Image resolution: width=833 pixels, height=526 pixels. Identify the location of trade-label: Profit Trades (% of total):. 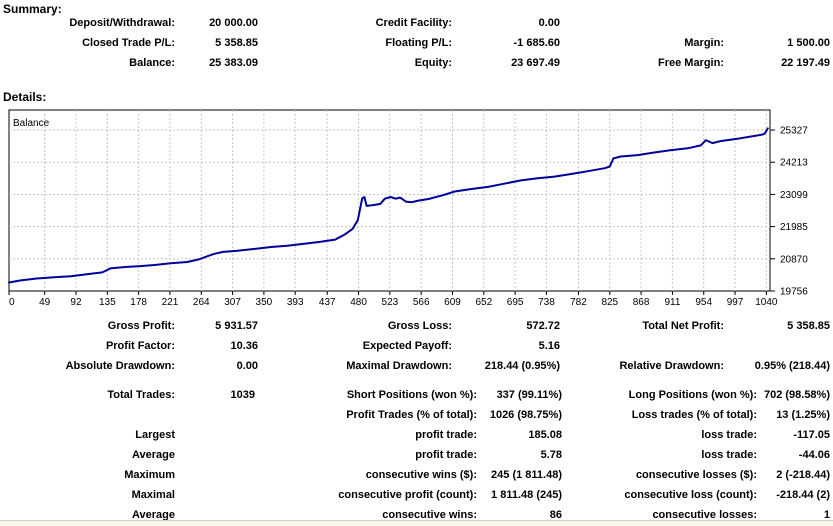
(411, 415).